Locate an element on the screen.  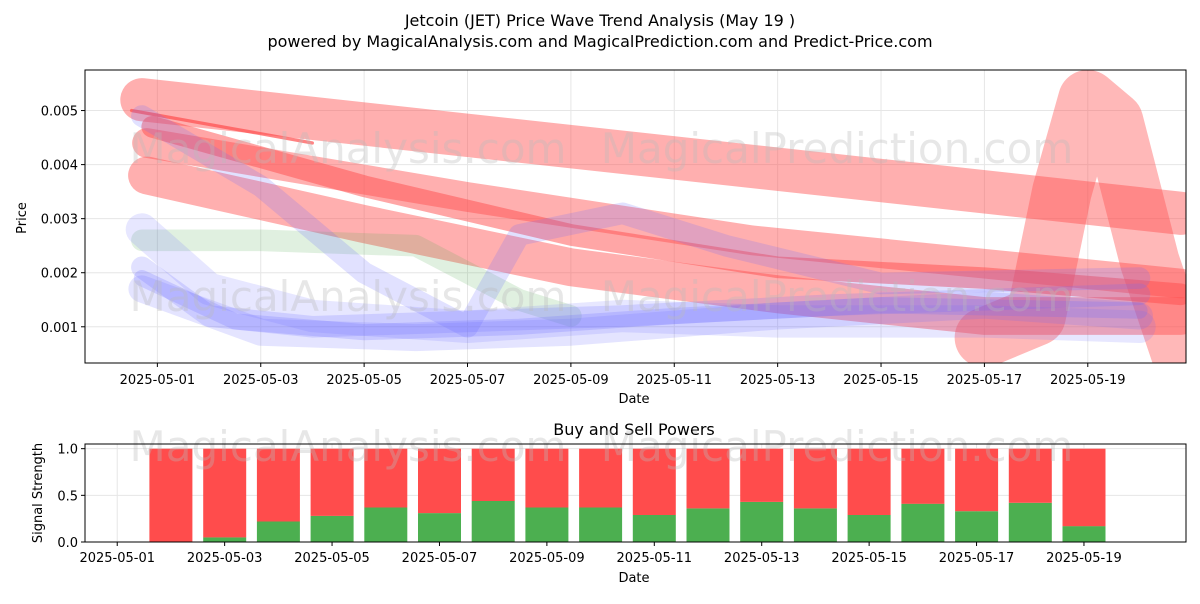
watermark-sub-2: MagicalPrediction.com is located at coordinates (837, 446).